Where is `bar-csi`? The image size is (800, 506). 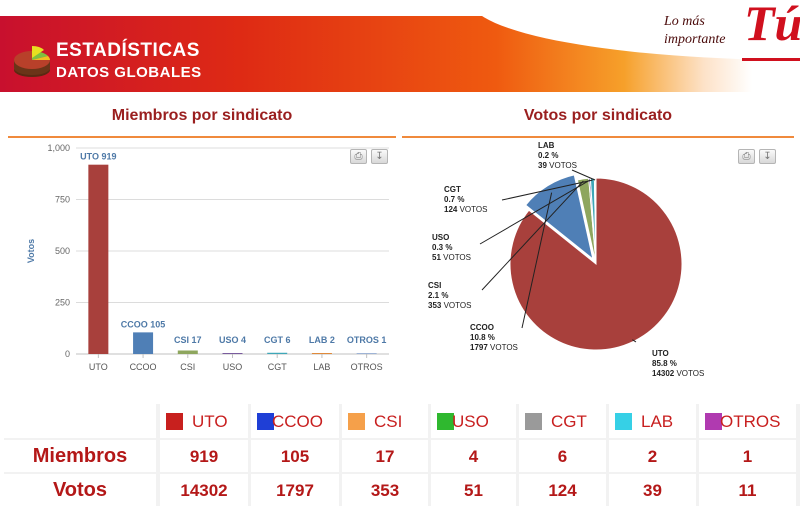
bar-csi is located at coordinates (187, 352).